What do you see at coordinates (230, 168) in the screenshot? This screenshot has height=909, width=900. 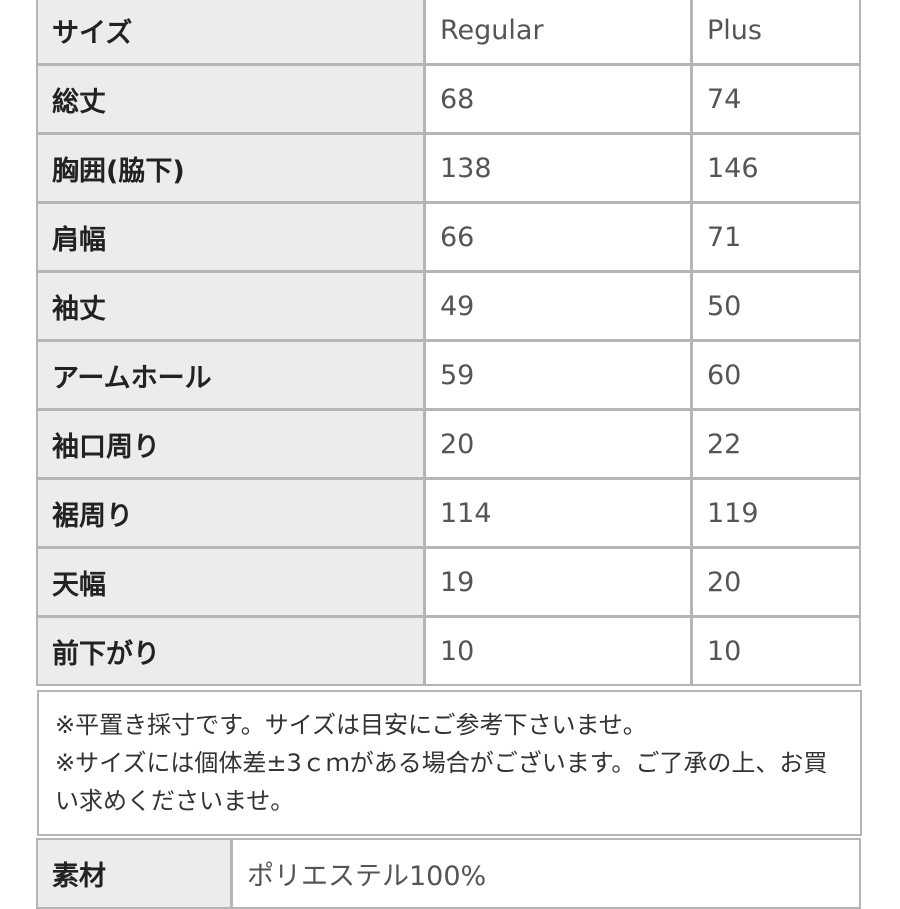 I see `row-label: 胸囲(脇下)` at bounding box center [230, 168].